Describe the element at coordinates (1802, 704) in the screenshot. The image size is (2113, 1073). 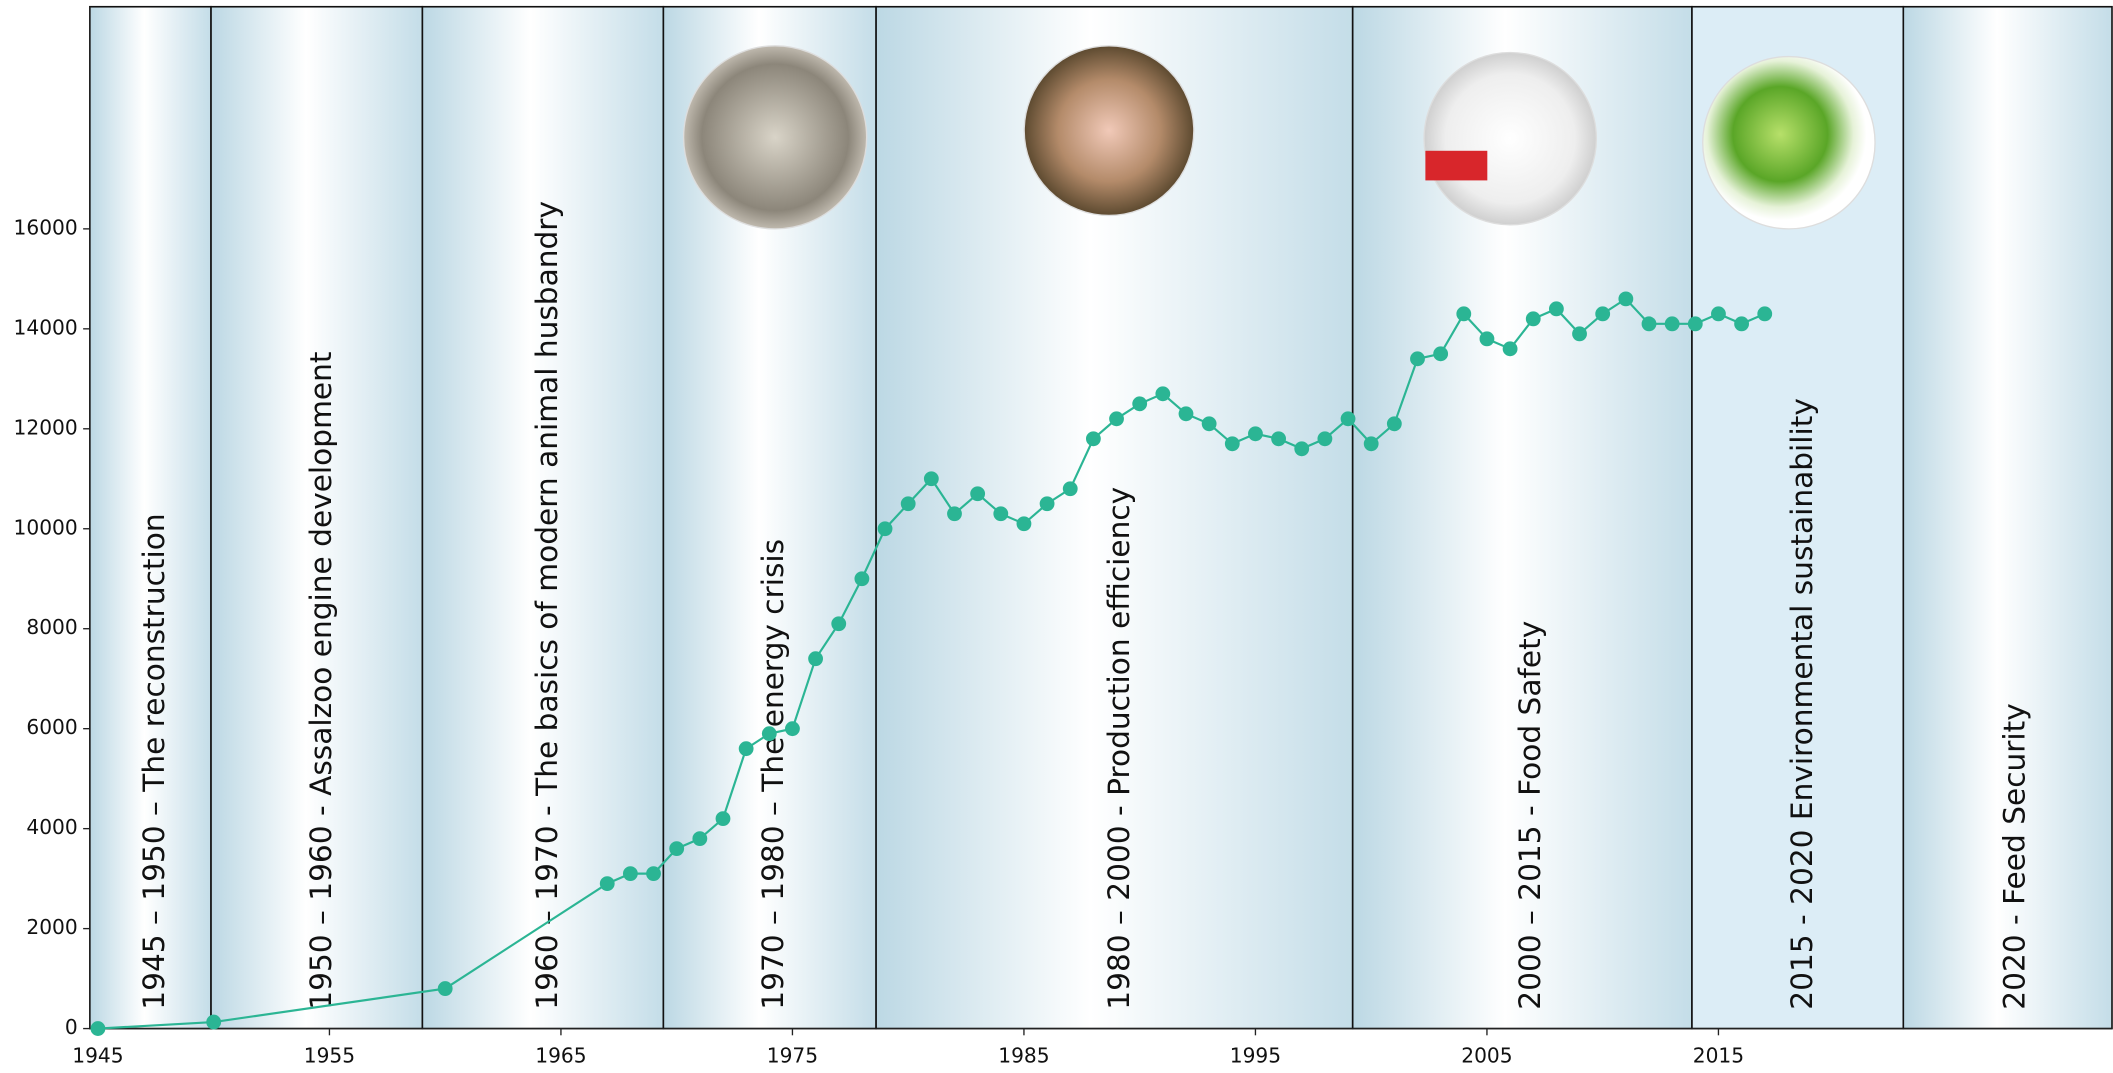
I see `era-label: 2015 - 2020 Environmental sustainability` at that location.